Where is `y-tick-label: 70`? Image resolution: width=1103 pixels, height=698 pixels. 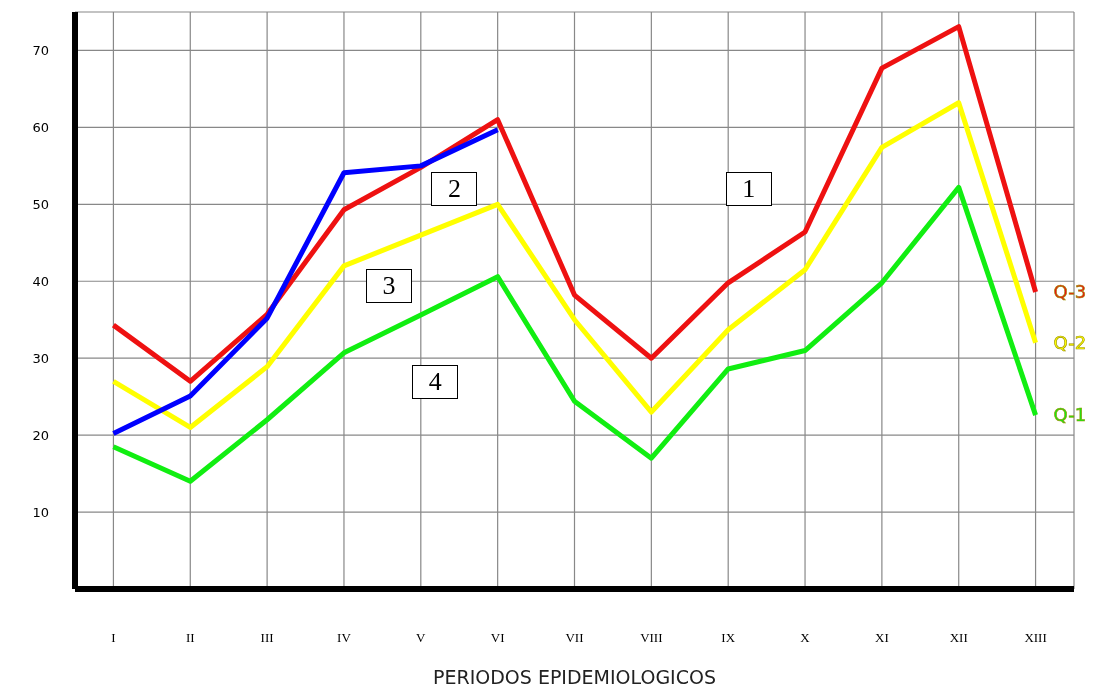
y-tick-label: 70 is located at coordinates (40, 51).